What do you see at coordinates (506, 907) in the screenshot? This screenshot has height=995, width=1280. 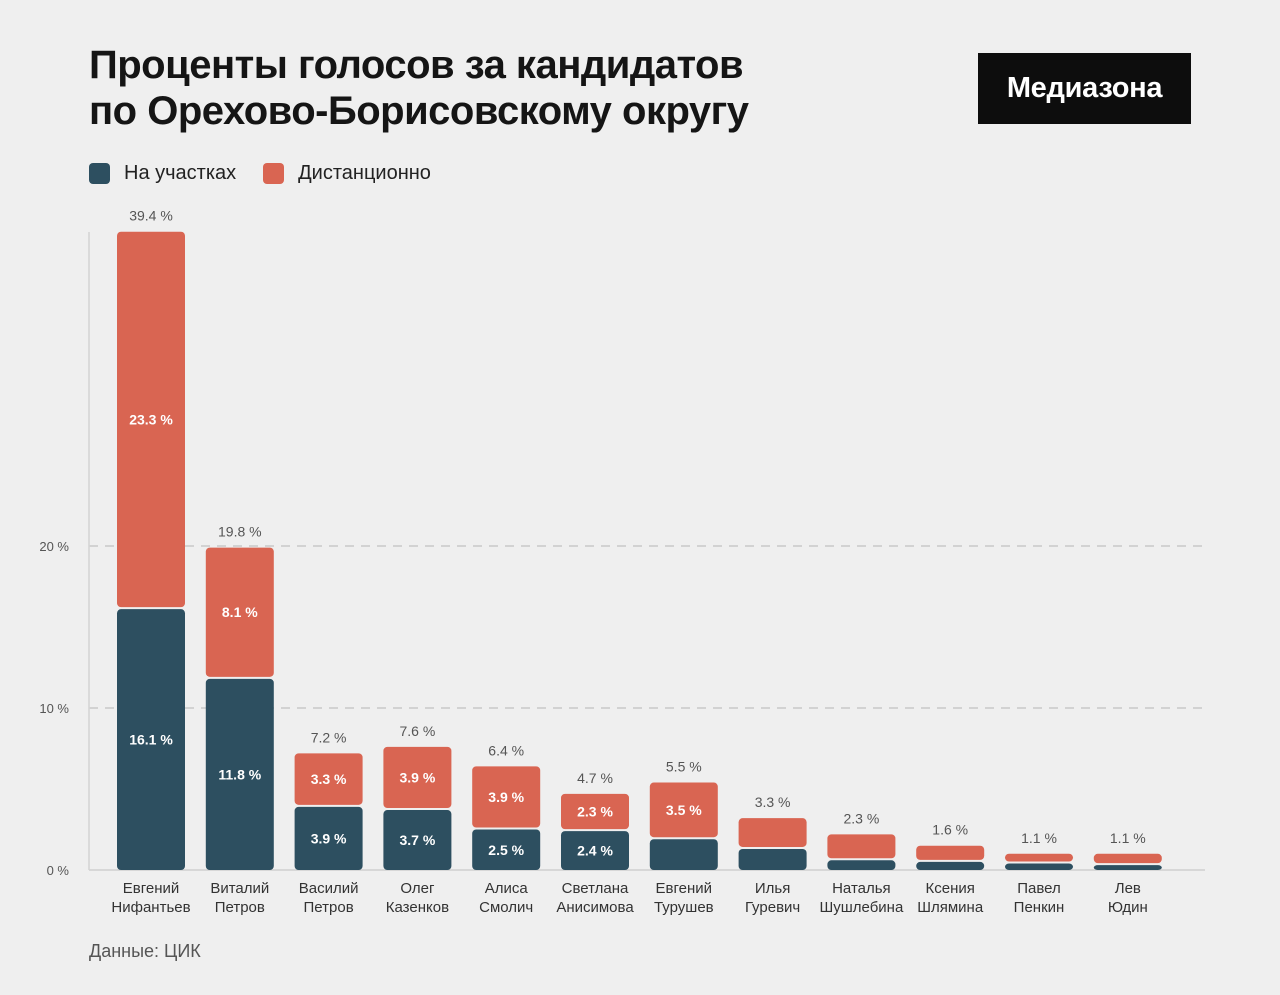 I see `x-category-label-line-2: Смолич` at bounding box center [506, 907].